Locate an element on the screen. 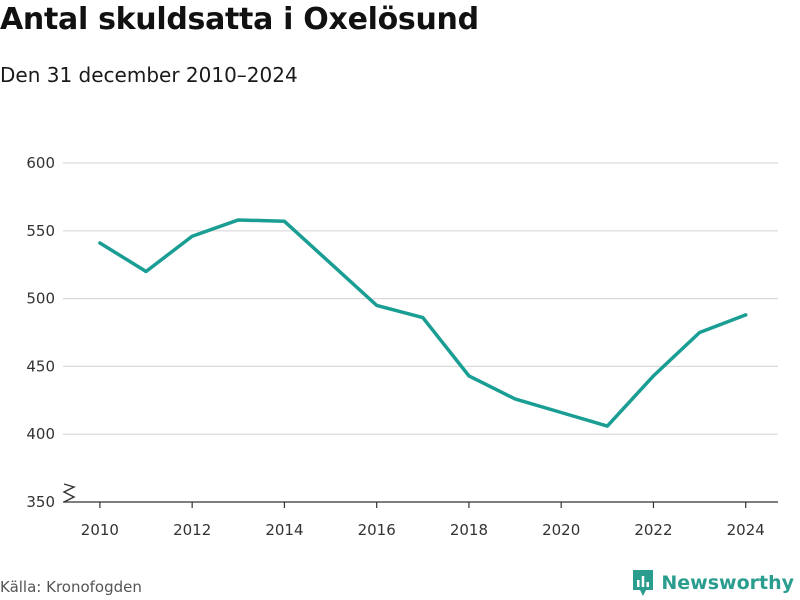 This screenshot has height=600, width=800. chart-title: Antal skuldsatta i Oxelösund is located at coordinates (239, 19).